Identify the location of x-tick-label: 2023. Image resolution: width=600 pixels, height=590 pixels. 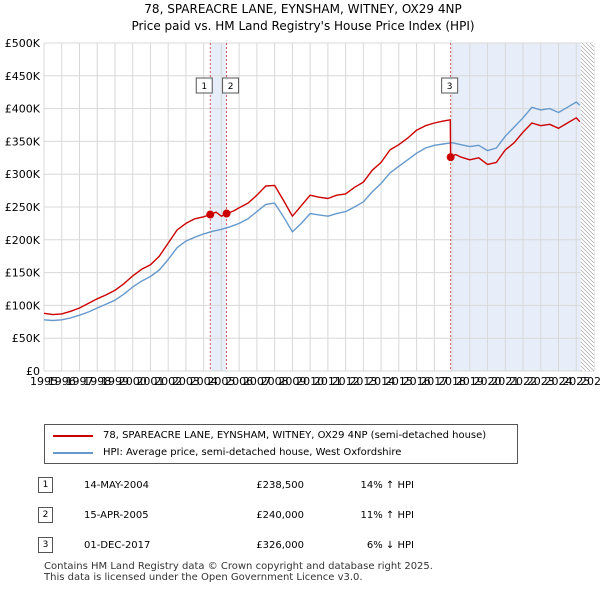
(541, 381).